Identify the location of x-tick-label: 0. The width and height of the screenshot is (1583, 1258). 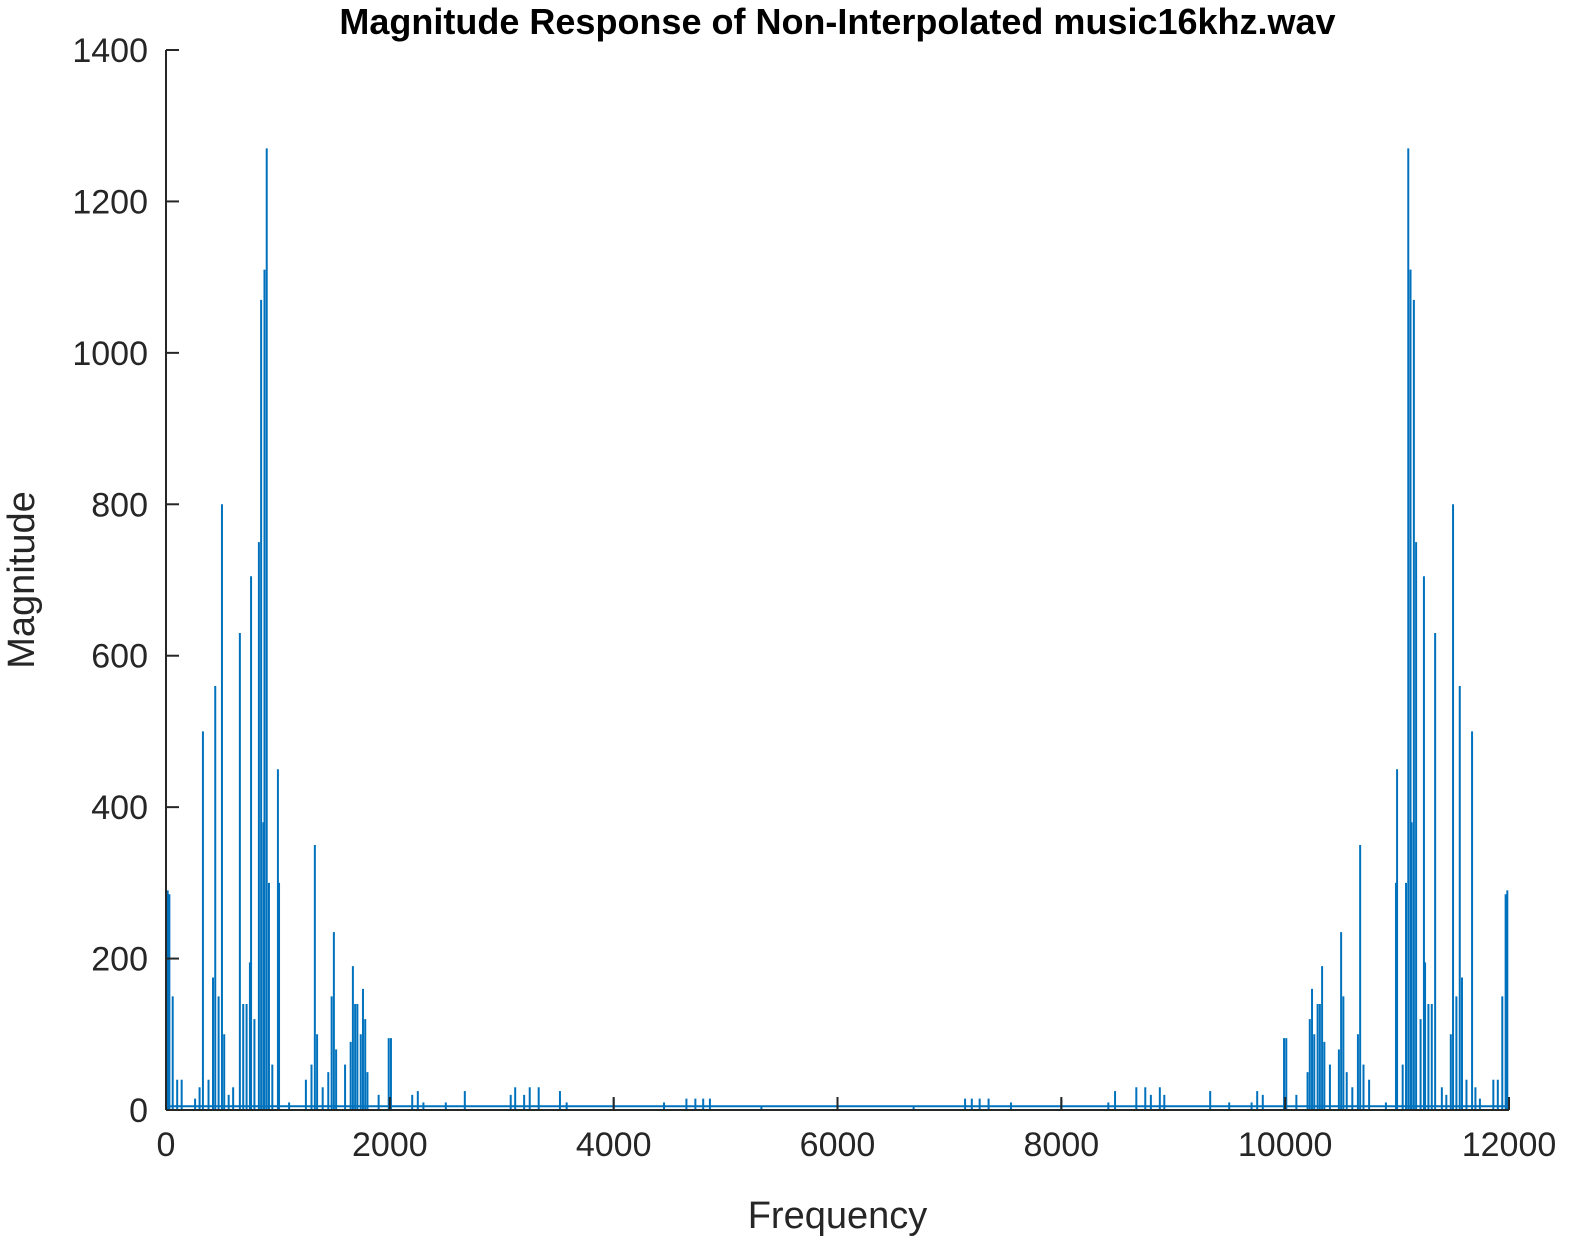
(166, 1145).